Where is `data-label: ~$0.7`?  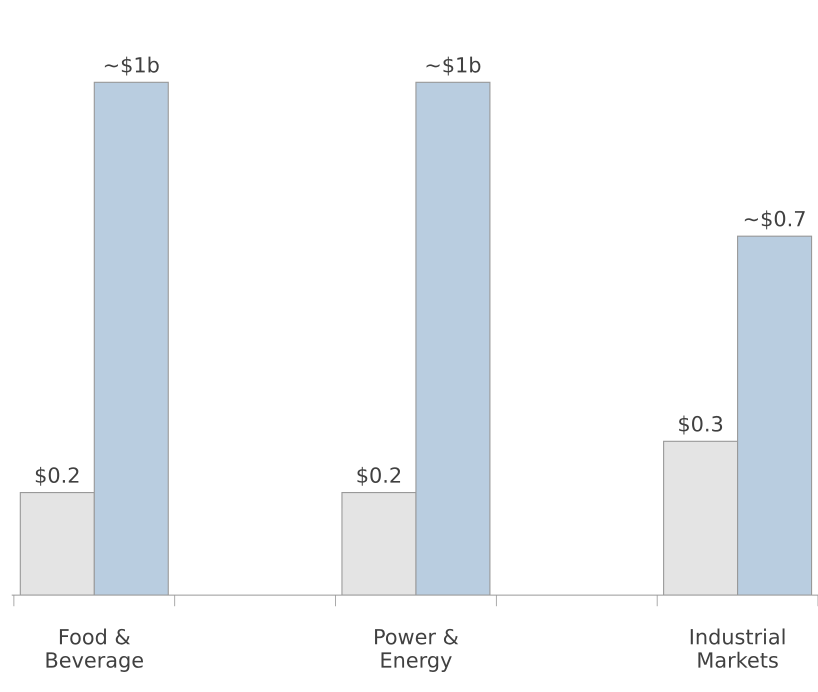 data-label: ~$0.7 is located at coordinates (774, 220).